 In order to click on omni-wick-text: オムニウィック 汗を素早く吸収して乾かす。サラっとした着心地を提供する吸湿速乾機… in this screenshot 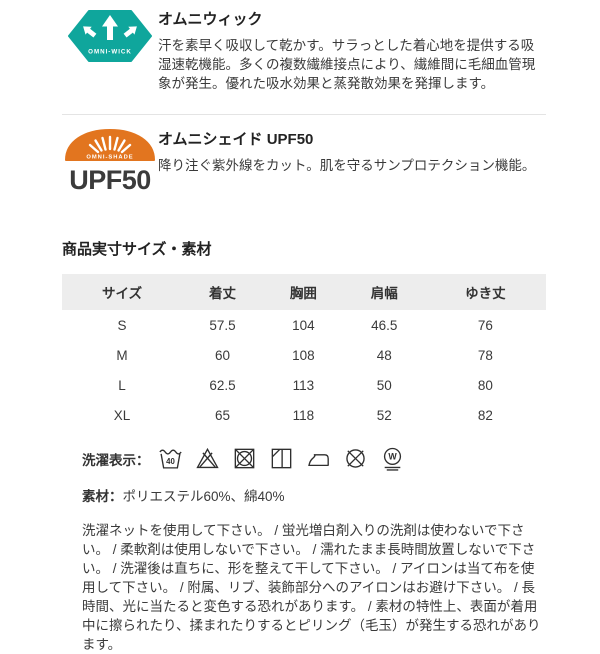, I will do `click(352, 49)`.